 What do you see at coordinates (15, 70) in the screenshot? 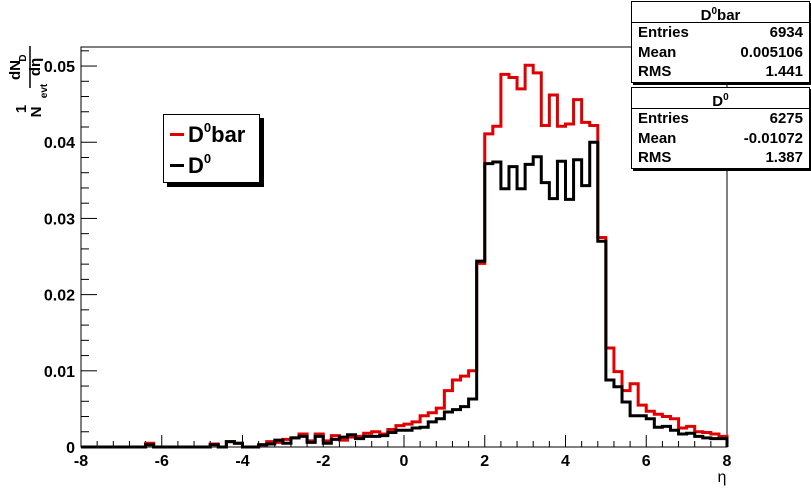
I see `y-axis-label-numerator: dN` at bounding box center [15, 70].